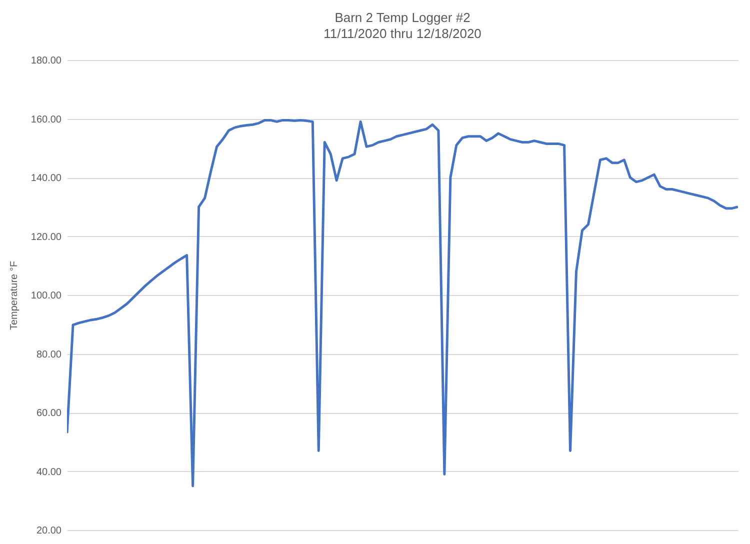 The width and height of the screenshot is (750, 544). Describe the element at coordinates (402, 17) in the screenshot. I see `chart-title: Barn 2 Temp Logger #2` at that location.